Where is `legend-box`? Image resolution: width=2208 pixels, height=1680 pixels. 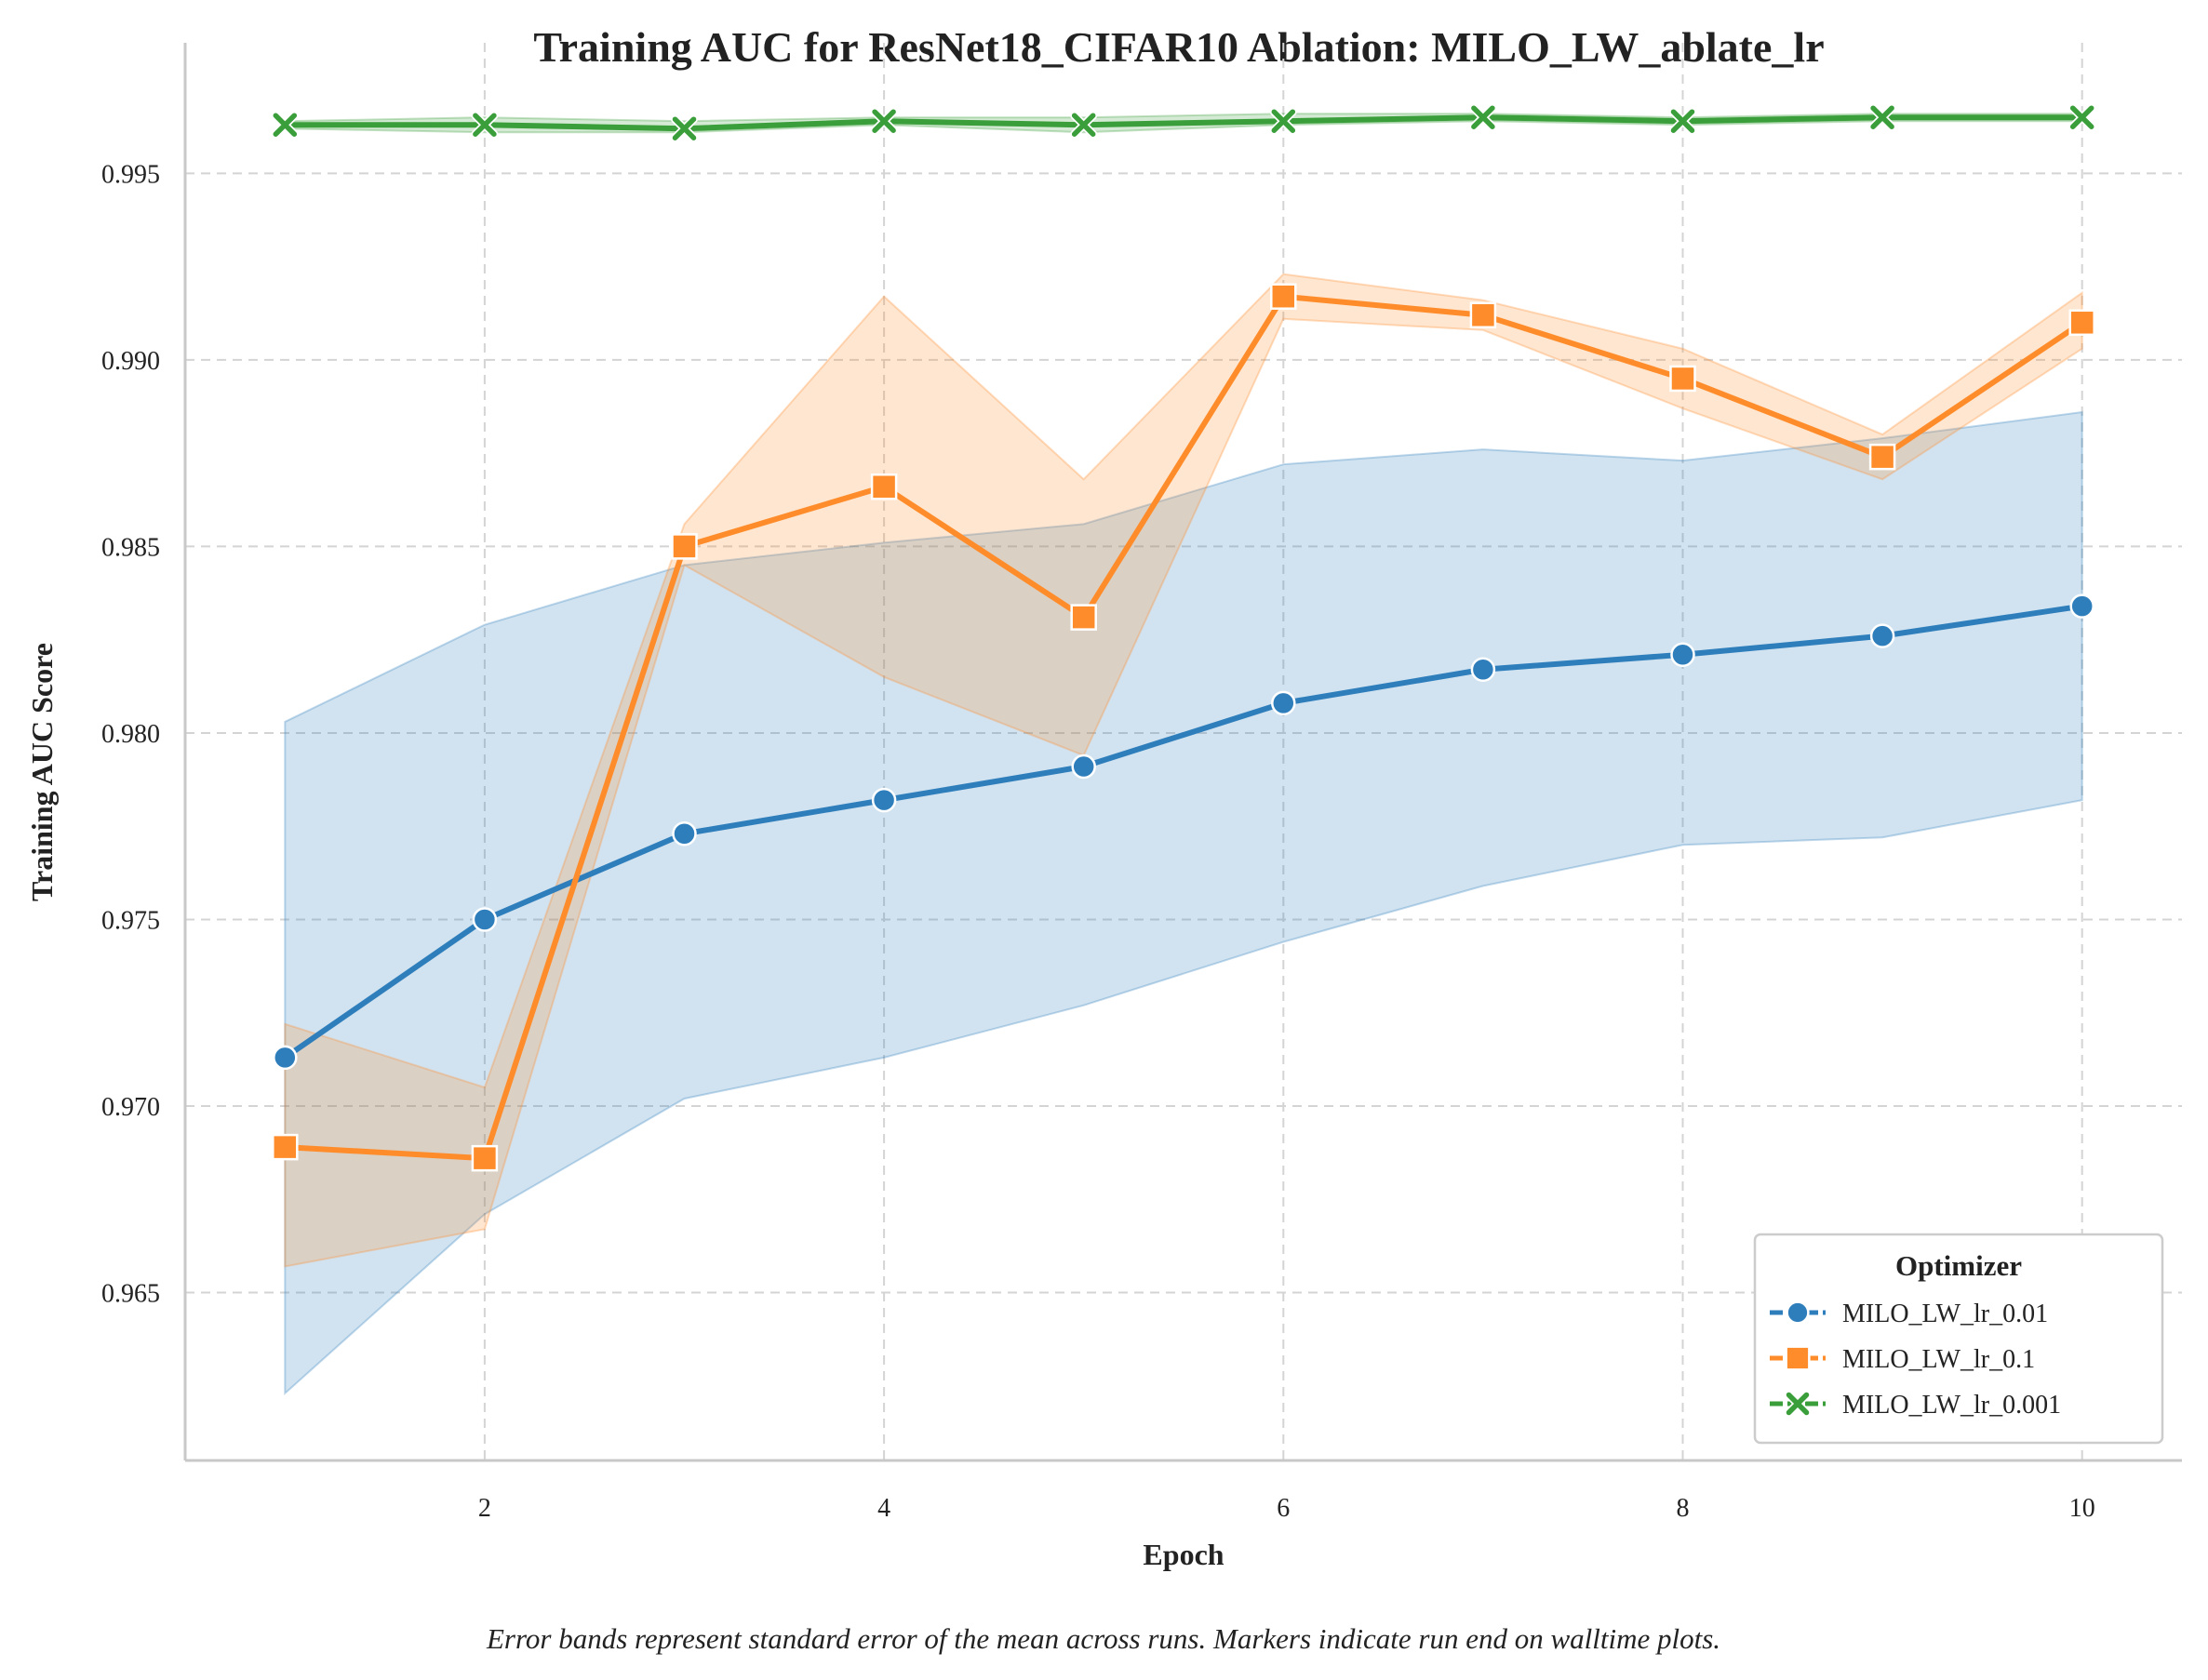
legend-box is located at coordinates (1959, 1339).